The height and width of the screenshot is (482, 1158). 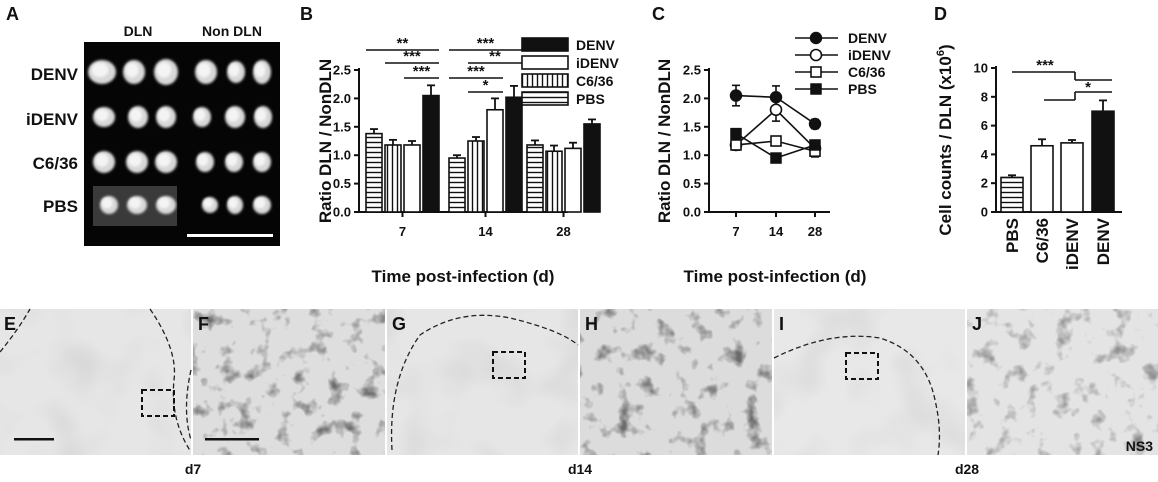 I want to click on chart-d-y-axis-label-end: ), so click(x=945, y=47).